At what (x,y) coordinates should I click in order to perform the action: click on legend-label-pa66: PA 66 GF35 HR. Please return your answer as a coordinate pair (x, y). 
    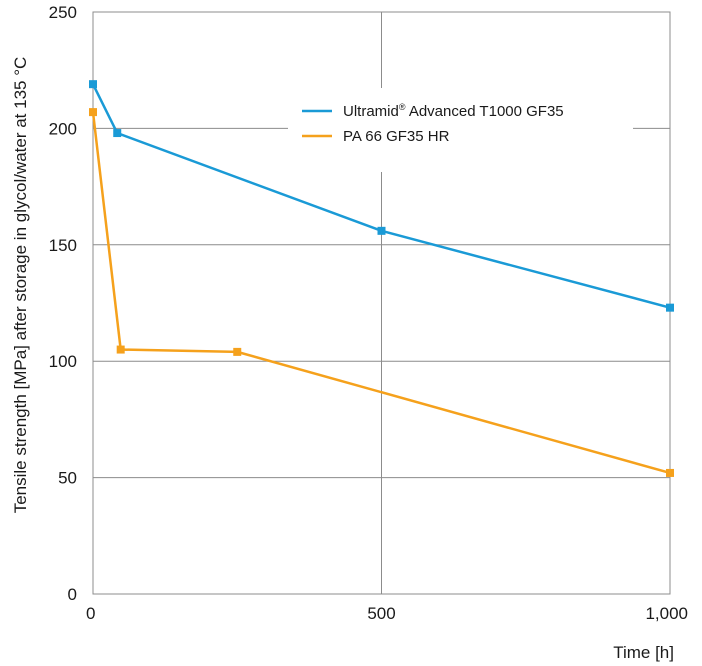
    Looking at the image, I should click on (396, 136).